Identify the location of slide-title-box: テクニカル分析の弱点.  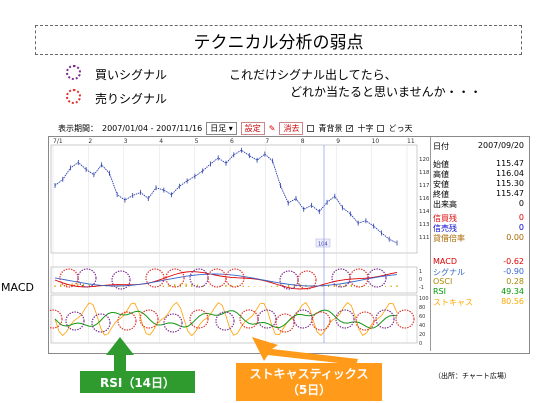
(278, 40).